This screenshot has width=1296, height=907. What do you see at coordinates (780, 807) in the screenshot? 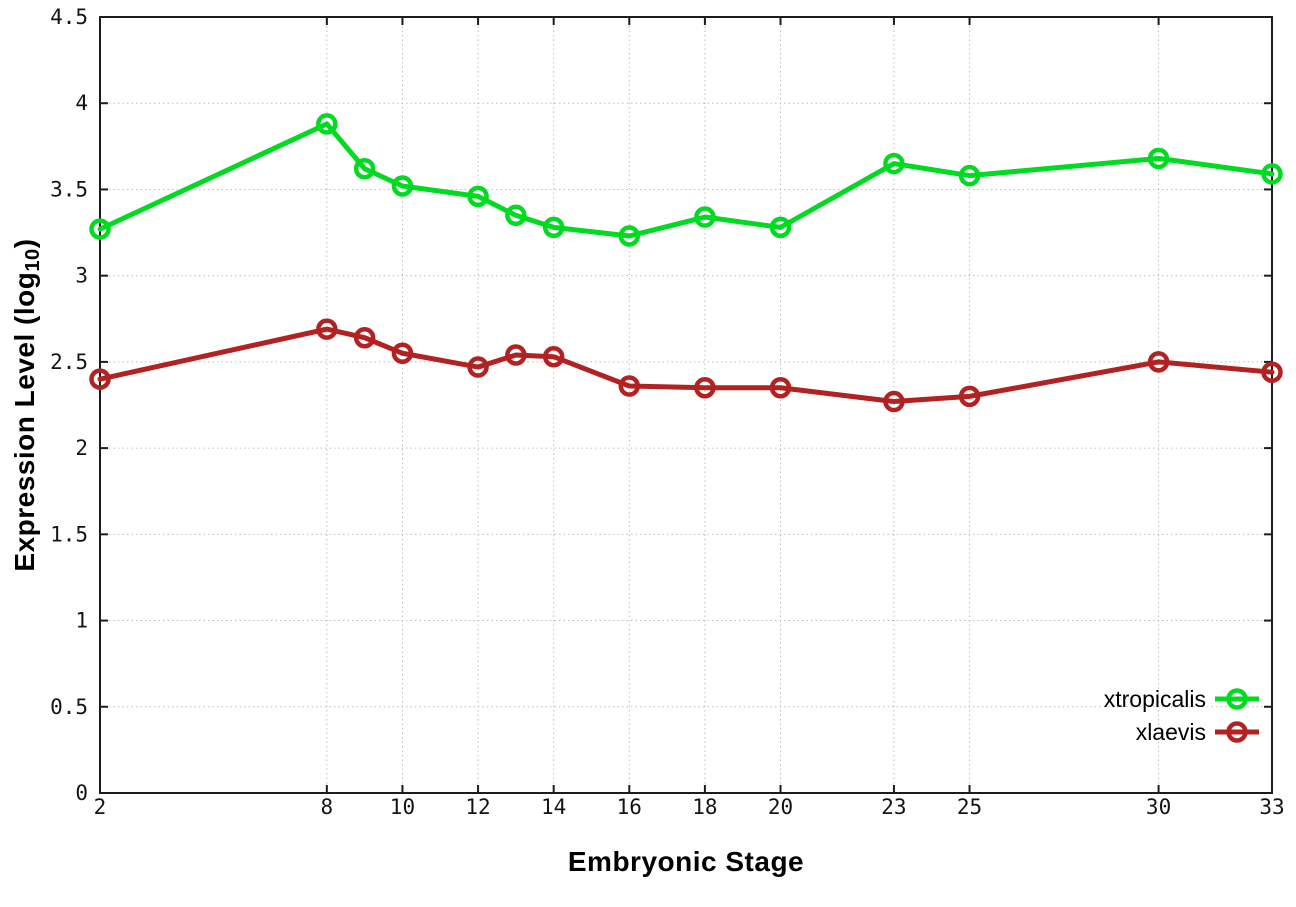
I see `x-tick-label: 20` at bounding box center [780, 807].